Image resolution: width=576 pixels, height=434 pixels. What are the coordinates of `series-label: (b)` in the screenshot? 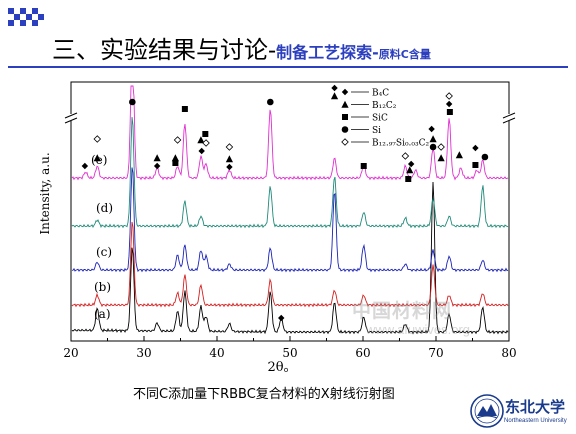 It's located at (102, 287).